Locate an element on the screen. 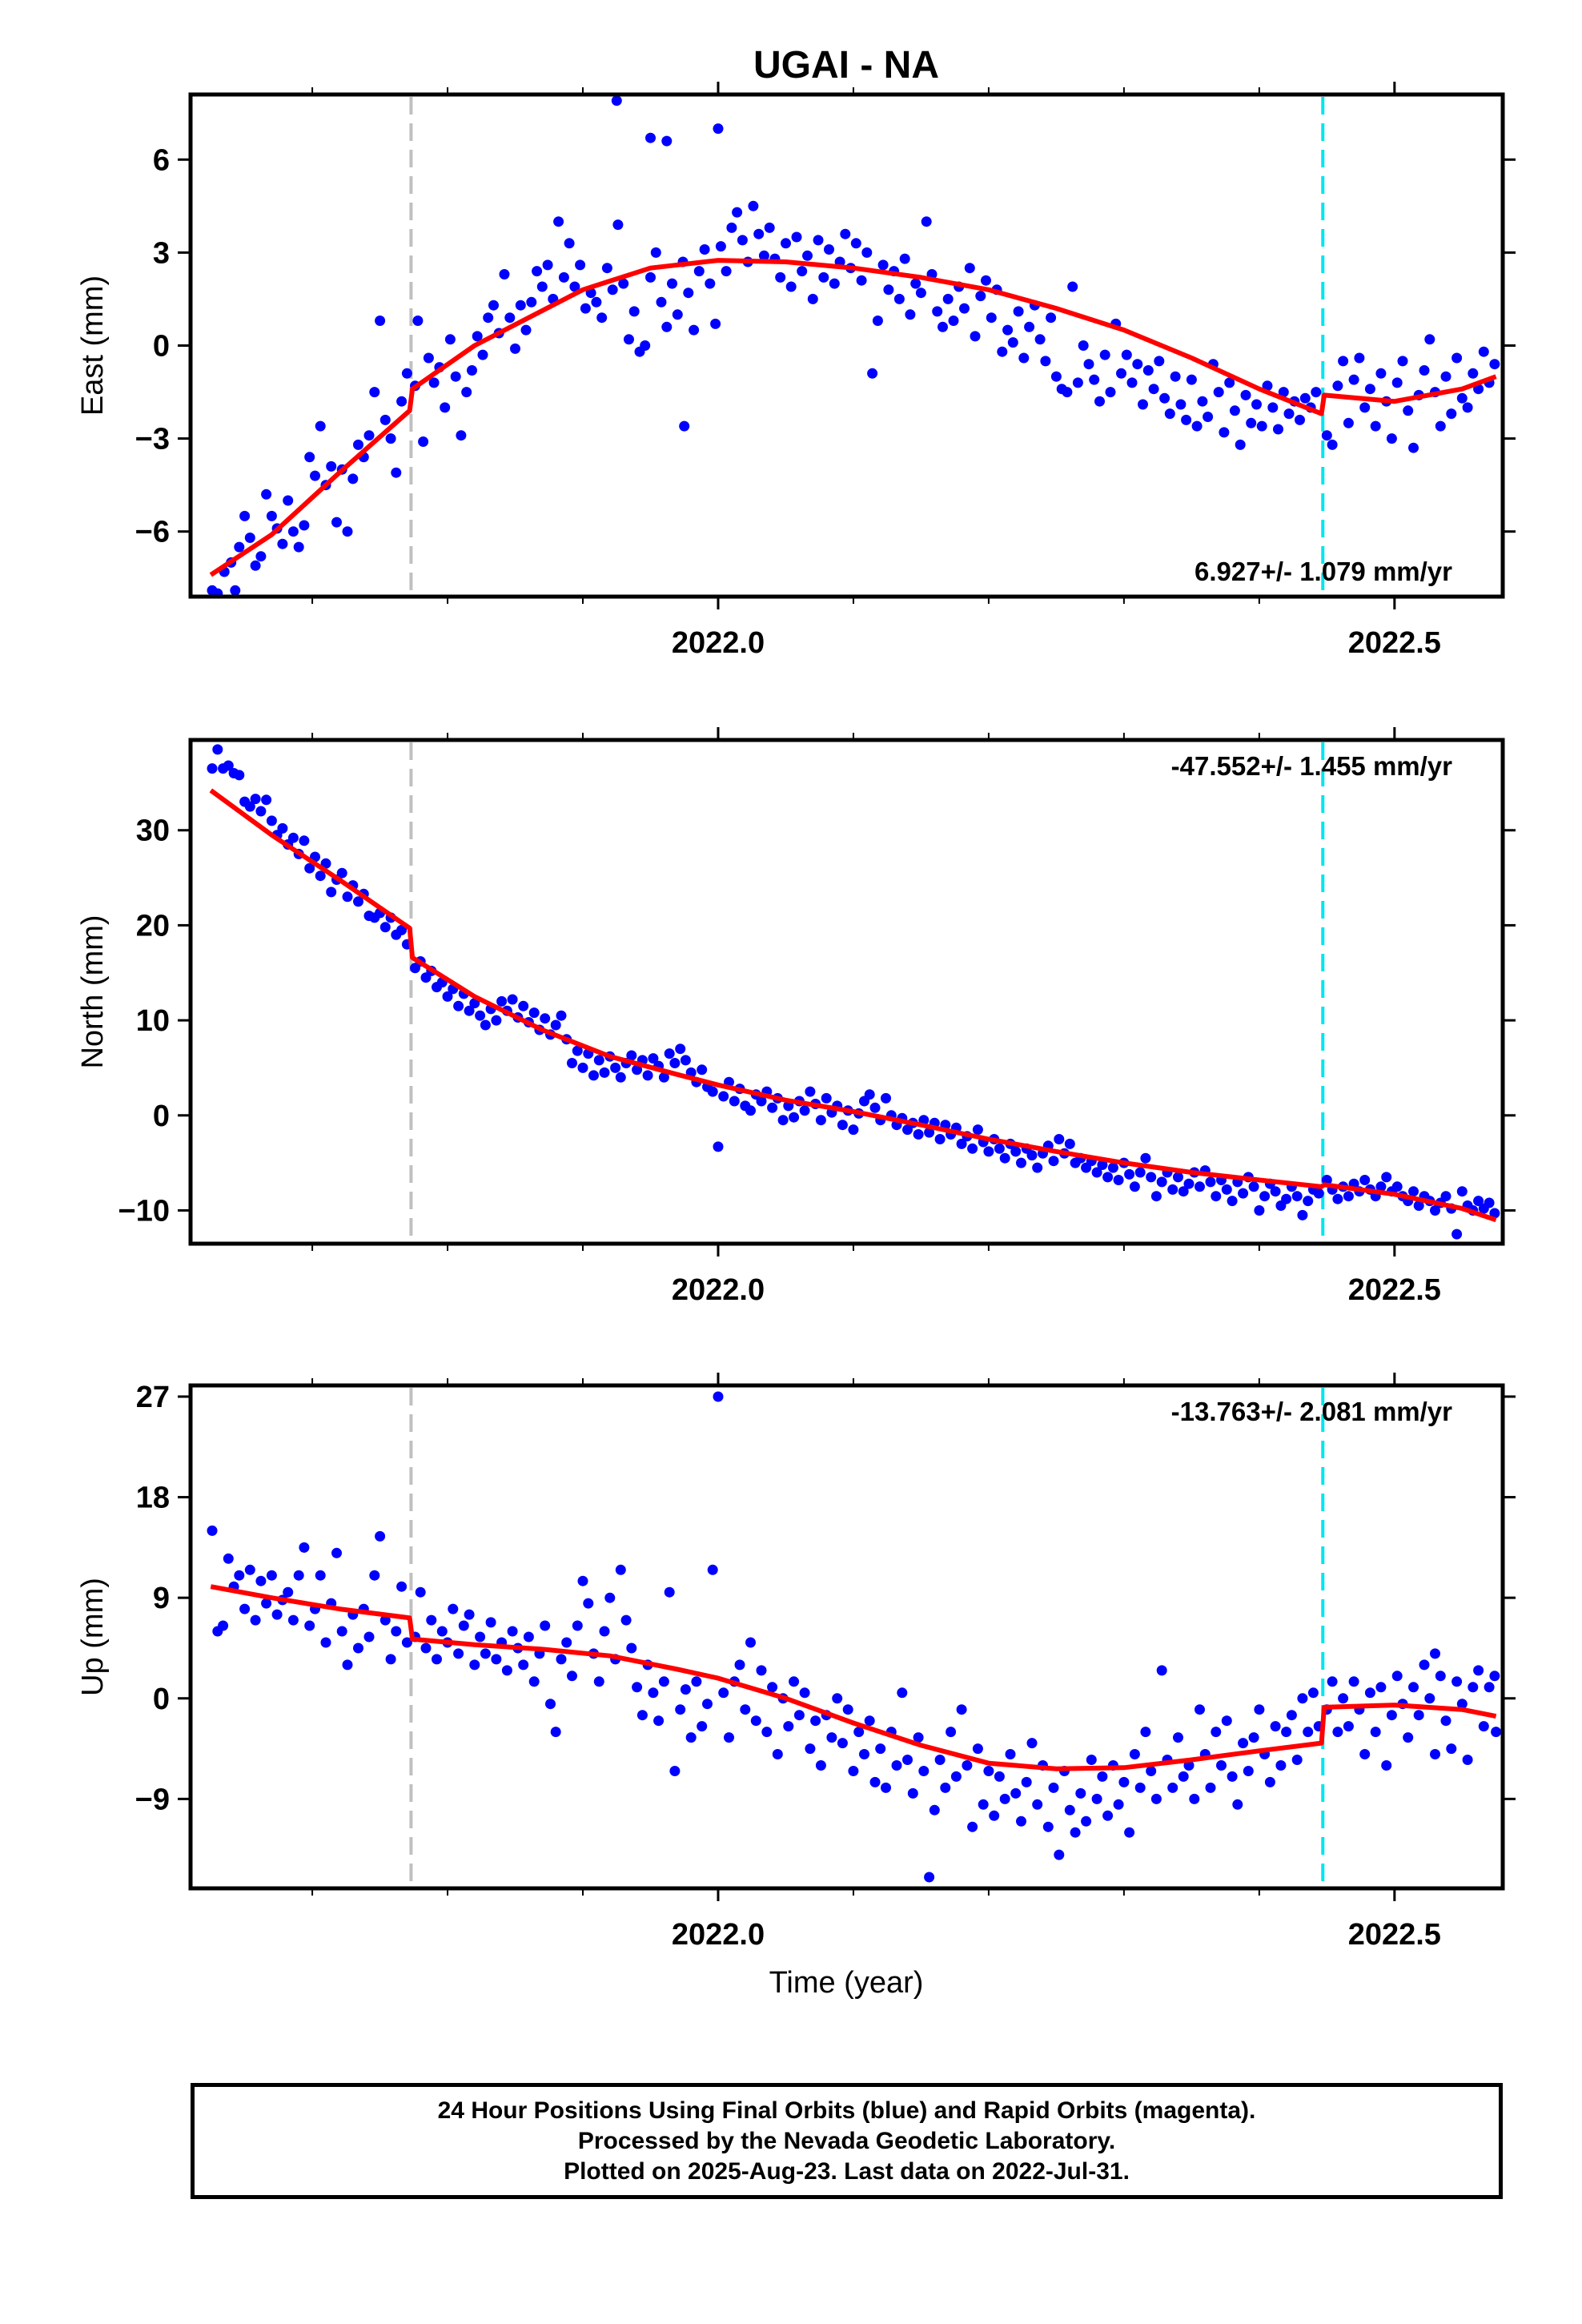 Image resolution: width=1582 pixels, height=2324 pixels. east-y-tick-label: −3 is located at coordinates (152, 439).